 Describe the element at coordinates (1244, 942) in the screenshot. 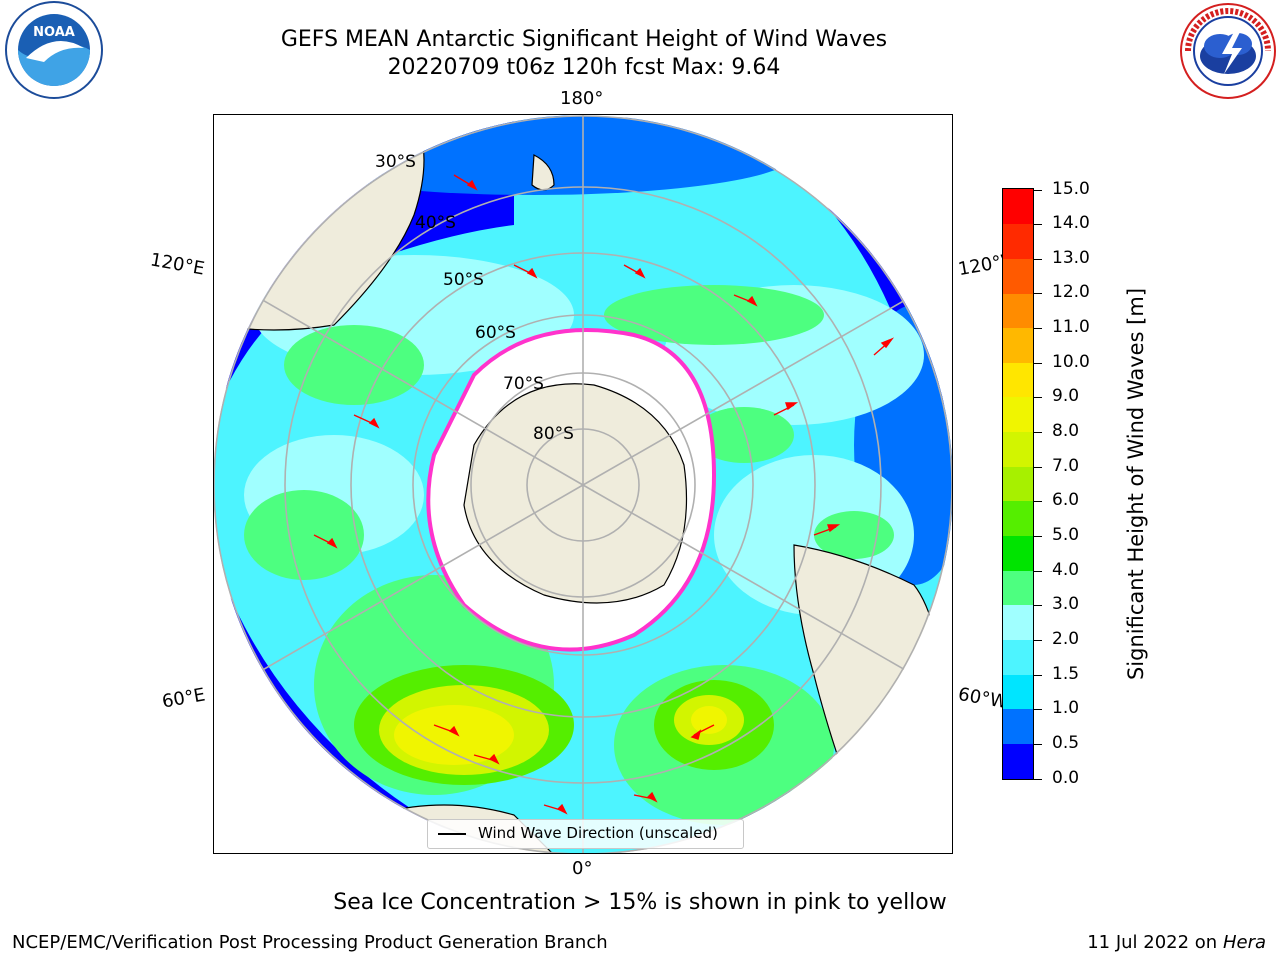

I see `footer-host: Hera` at that location.